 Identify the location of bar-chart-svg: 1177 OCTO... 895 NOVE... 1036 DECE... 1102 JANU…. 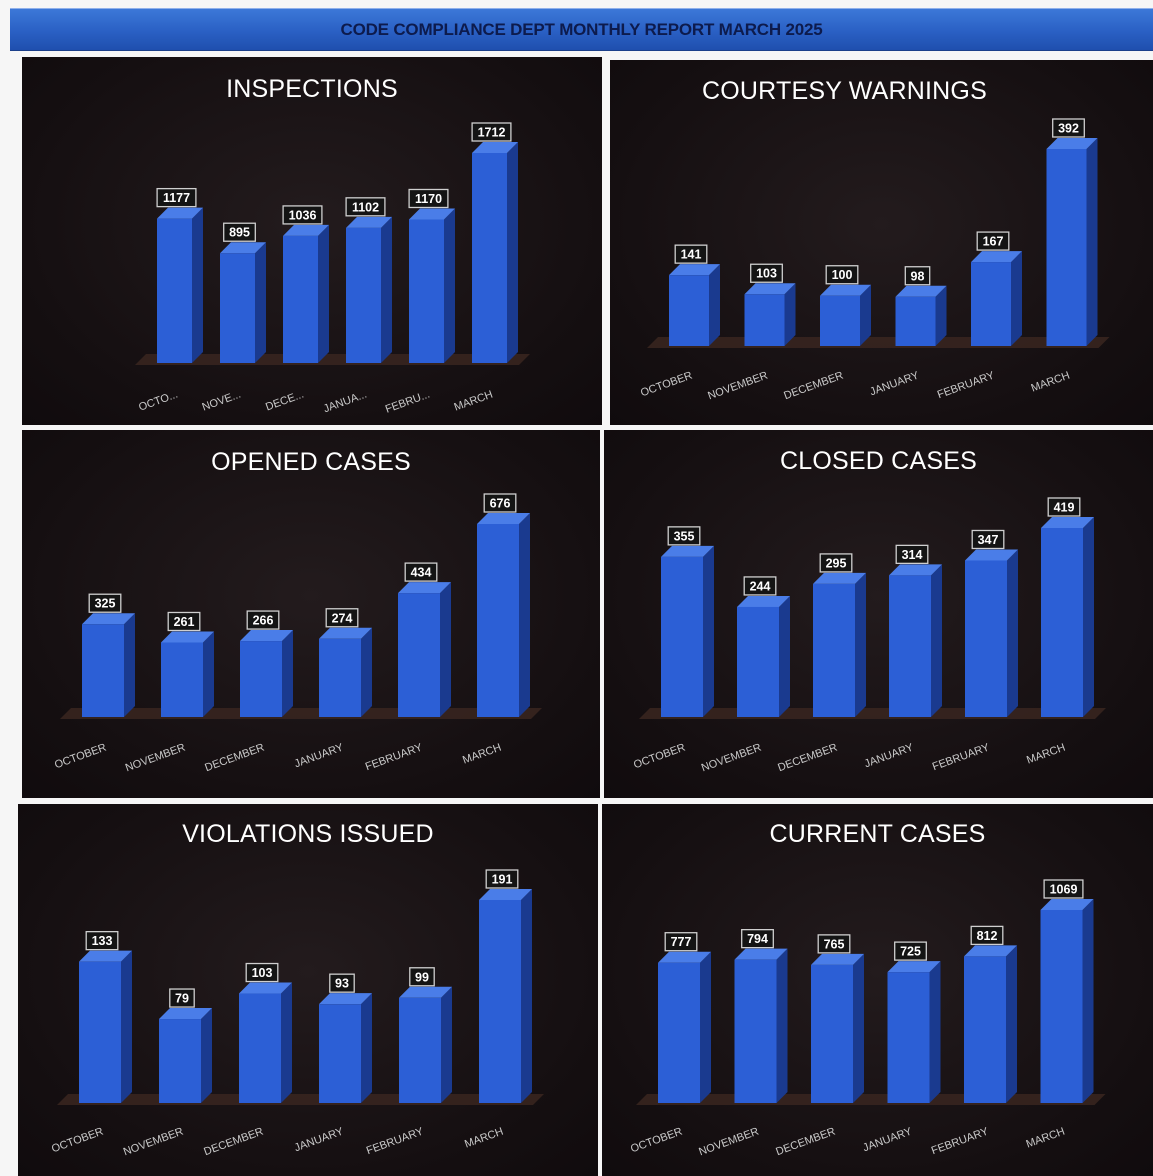
(332, 269).